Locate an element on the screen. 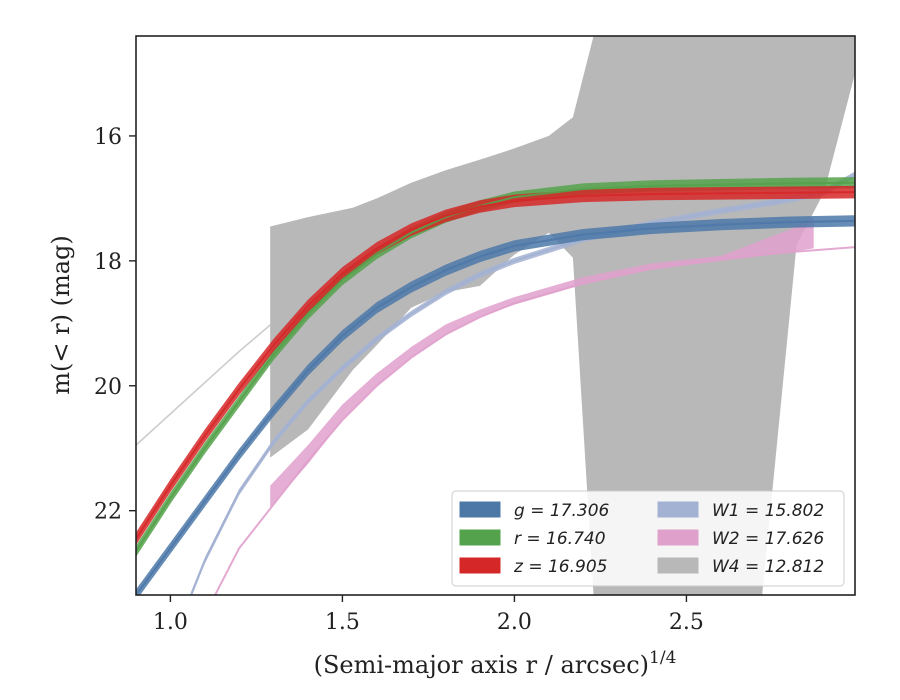 The image size is (900, 700). x-tick-label: 1.0 is located at coordinates (170, 622).